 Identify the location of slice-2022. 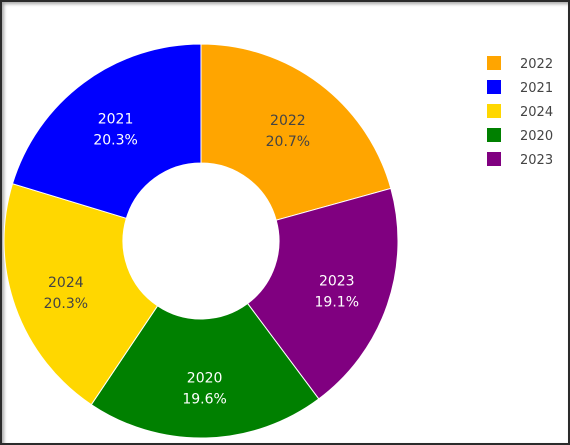
(296, 132).